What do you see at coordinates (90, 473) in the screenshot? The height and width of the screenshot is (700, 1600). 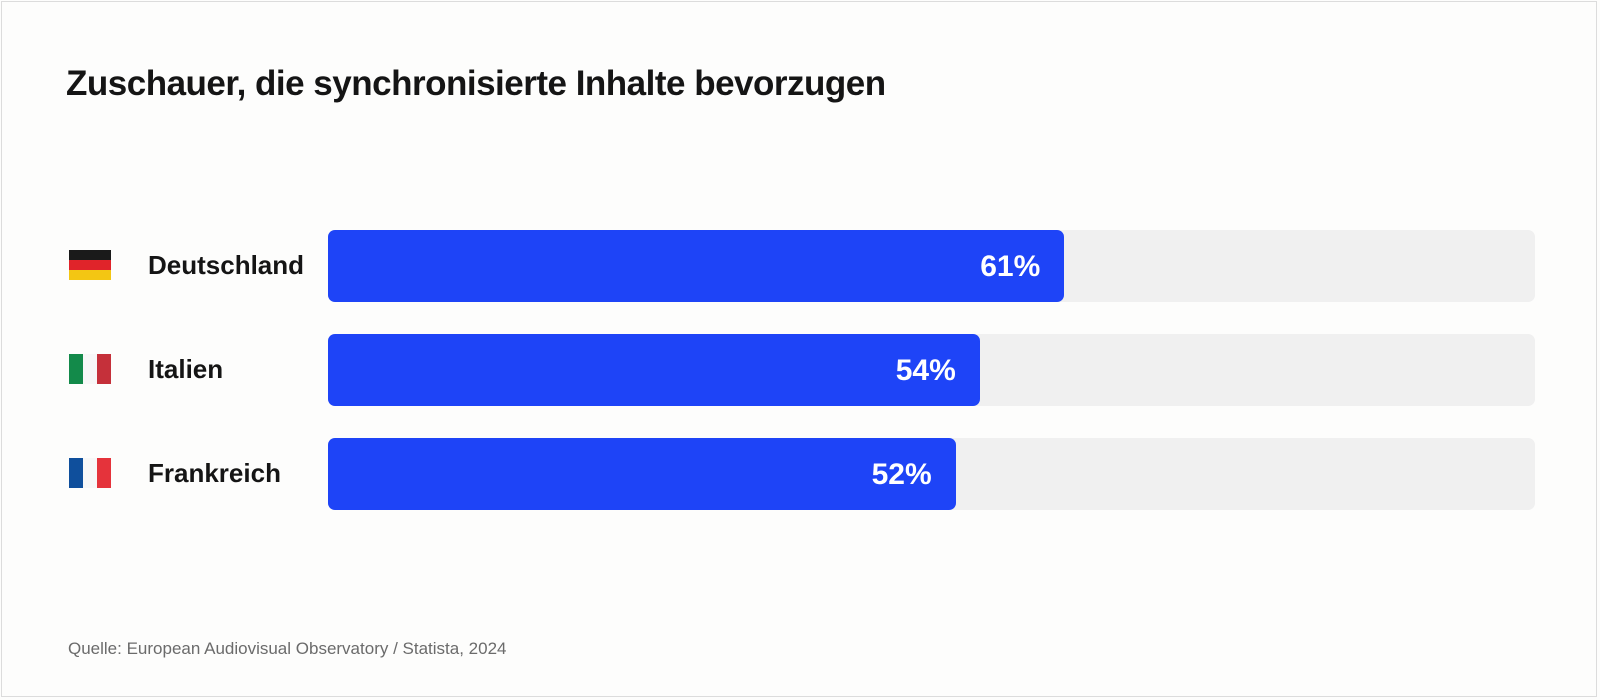 I see `france-flag-icon` at bounding box center [90, 473].